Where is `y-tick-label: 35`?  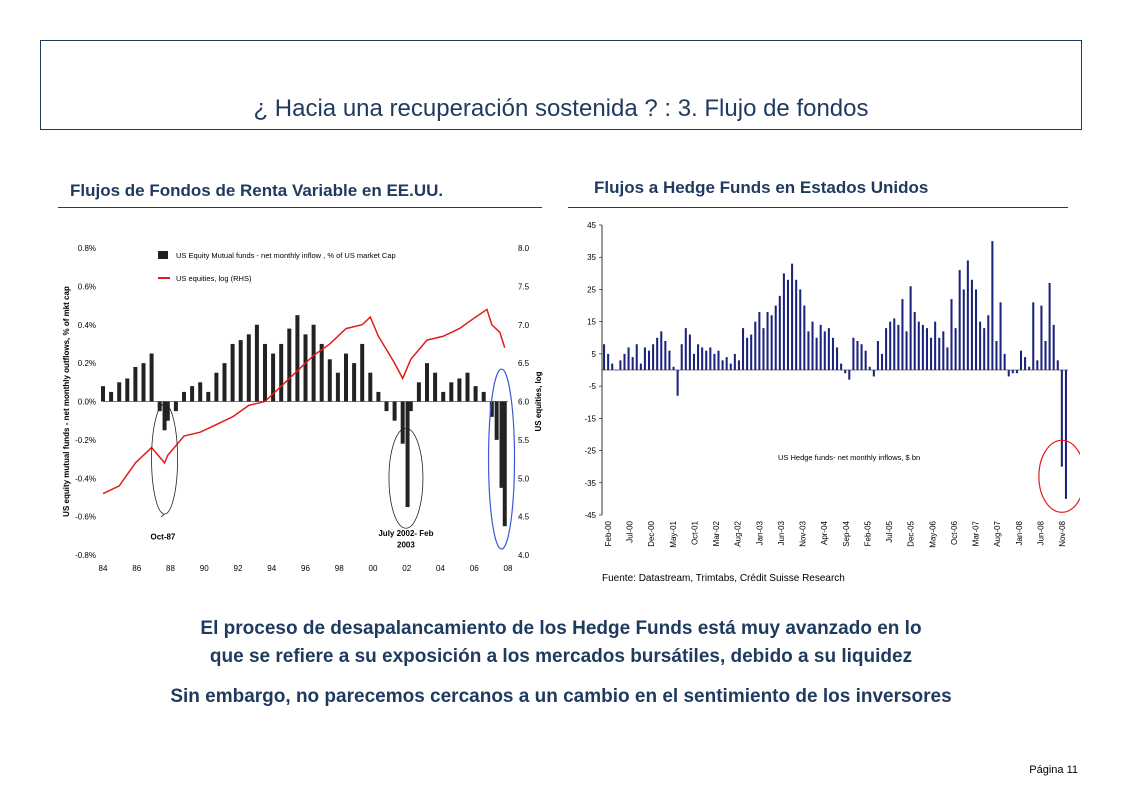 y-tick-label: 35 is located at coordinates (591, 257).